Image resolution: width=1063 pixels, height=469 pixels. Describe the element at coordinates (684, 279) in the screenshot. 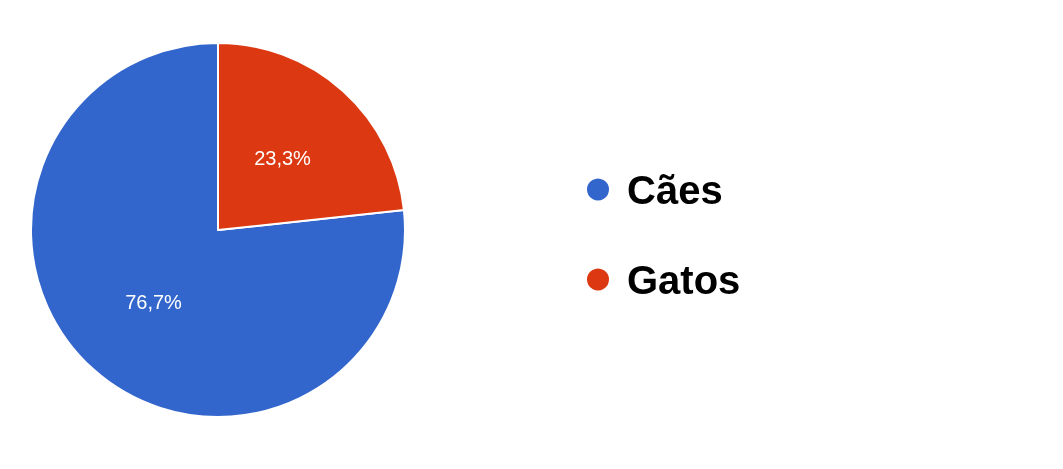

I see `legend-label: Gatos` at that location.